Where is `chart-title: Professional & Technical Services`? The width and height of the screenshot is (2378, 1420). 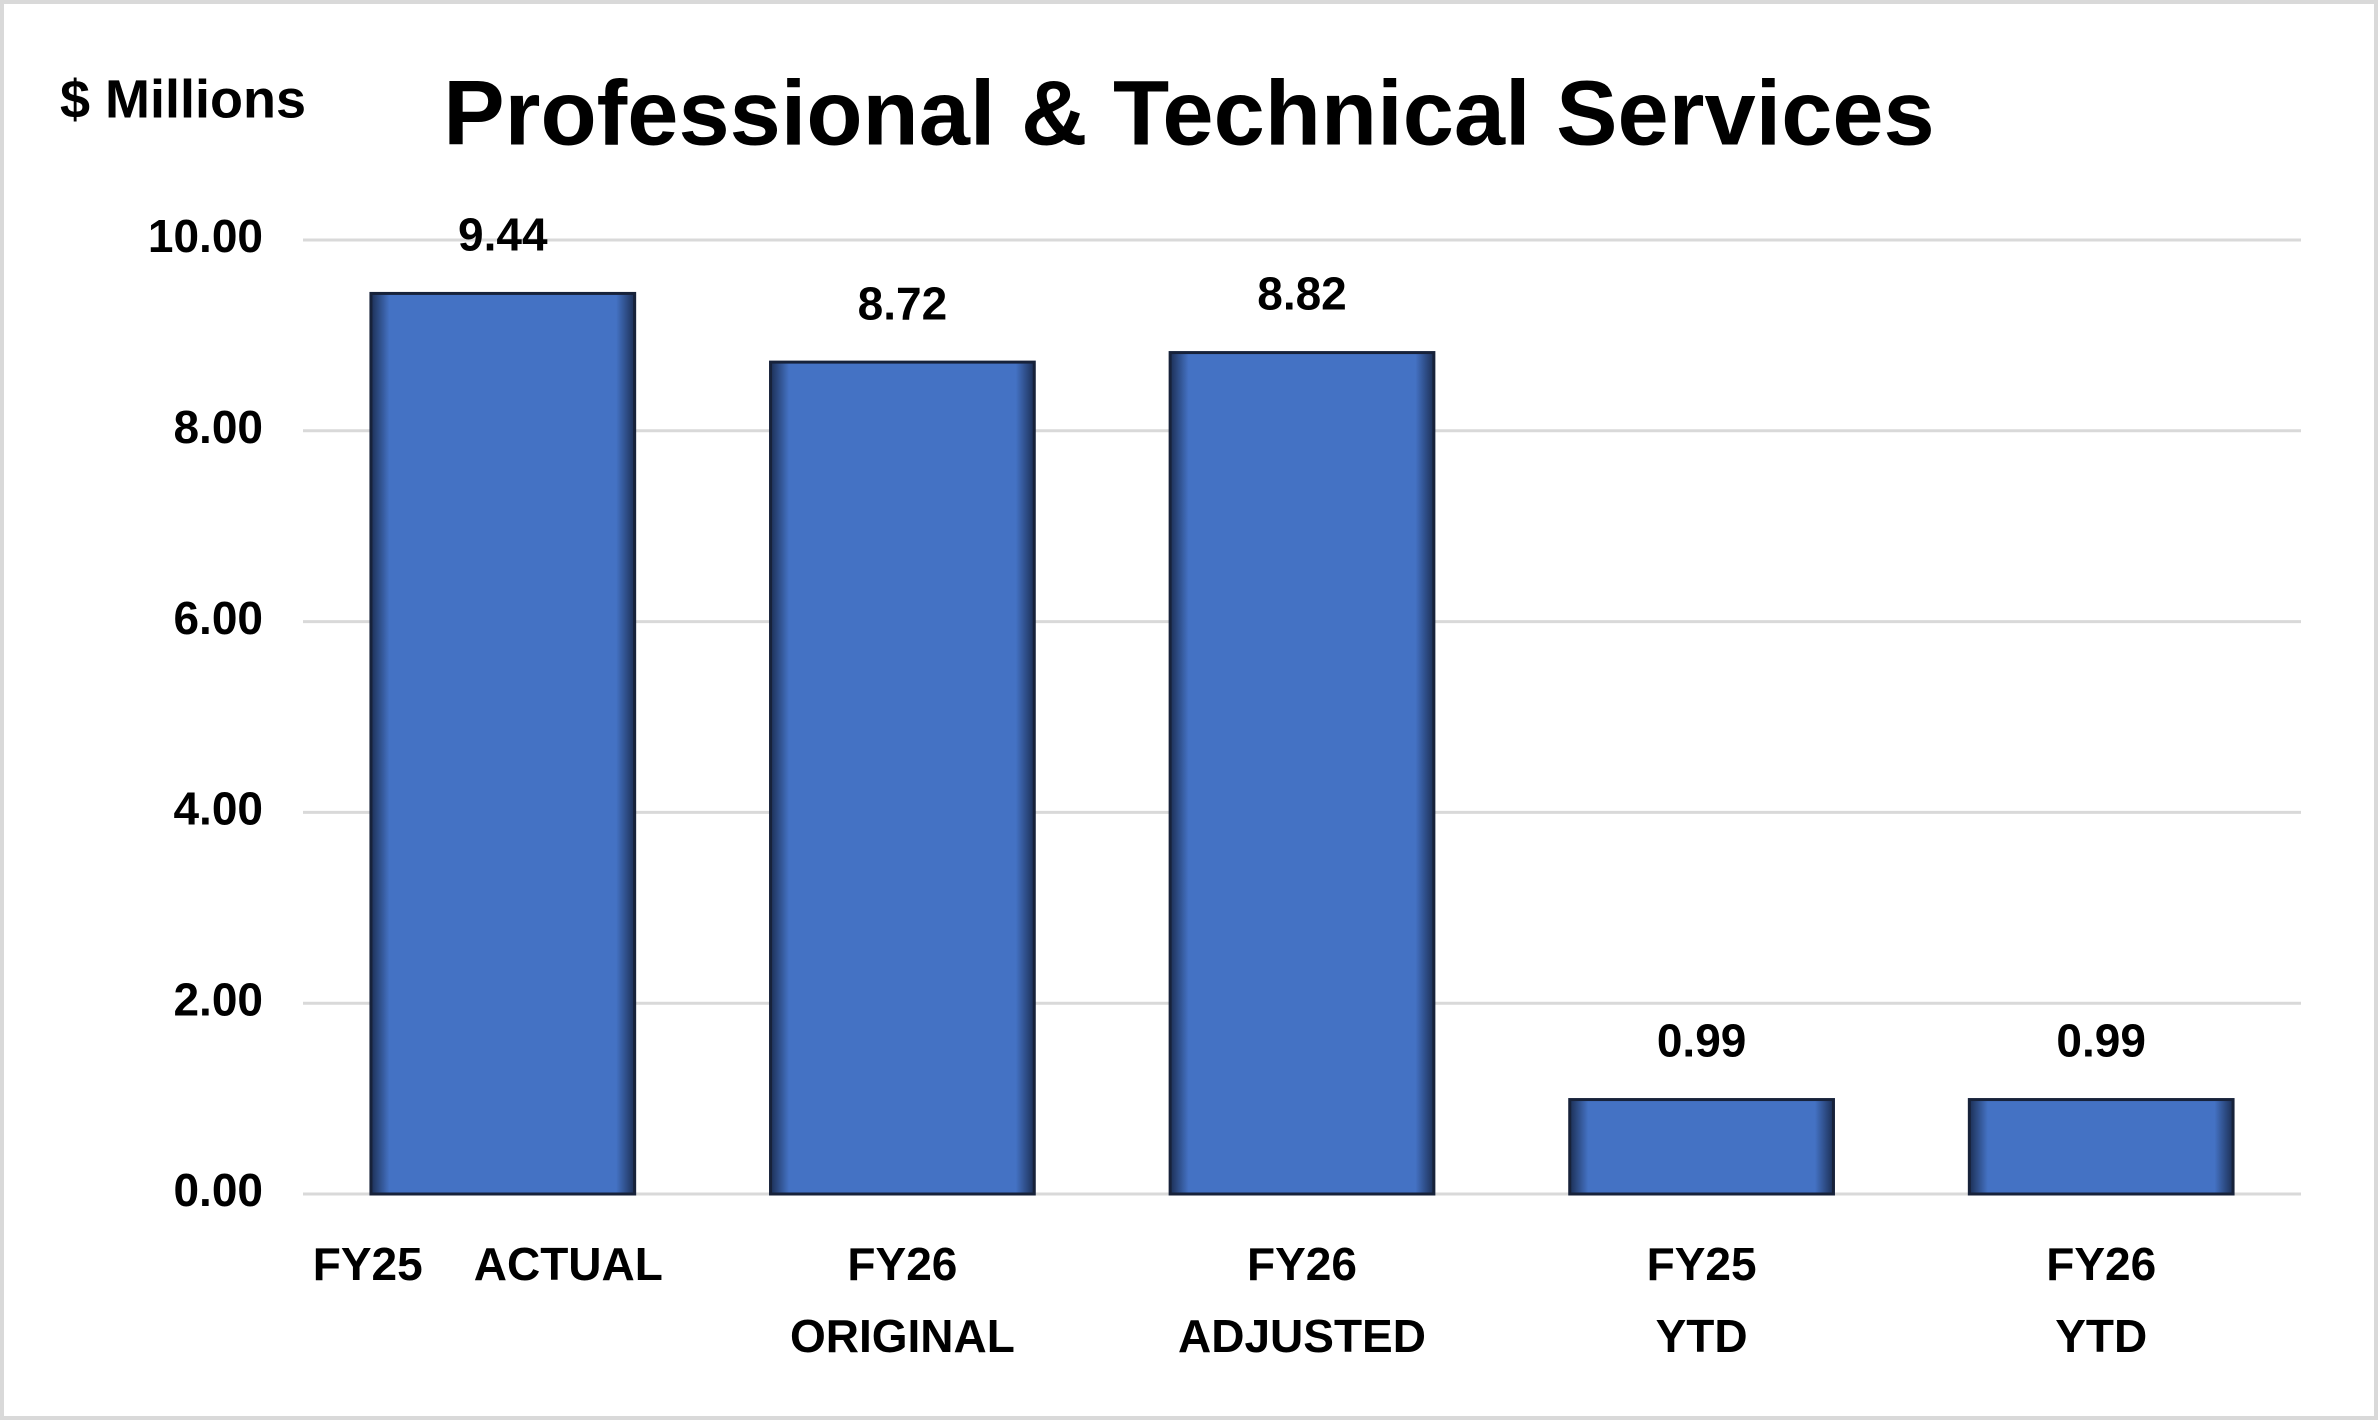 chart-title: Professional & Technical Services is located at coordinates (1188, 113).